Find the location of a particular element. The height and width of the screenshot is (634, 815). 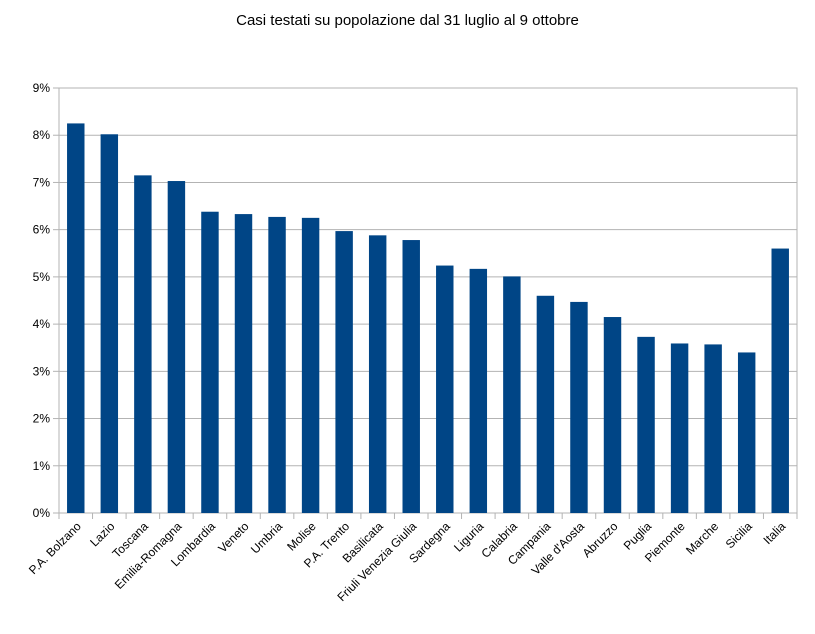

x-tick-label: Umbria is located at coordinates (266, 537).